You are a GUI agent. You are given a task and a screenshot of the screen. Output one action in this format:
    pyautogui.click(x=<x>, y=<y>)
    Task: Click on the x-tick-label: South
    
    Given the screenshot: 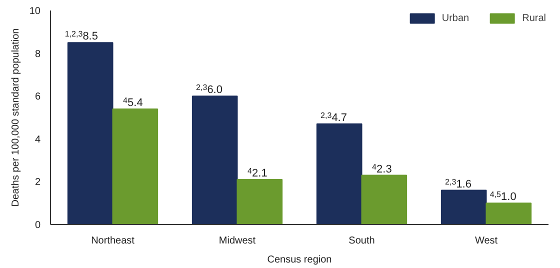 What is the action you would take?
    pyautogui.click(x=361, y=241)
    